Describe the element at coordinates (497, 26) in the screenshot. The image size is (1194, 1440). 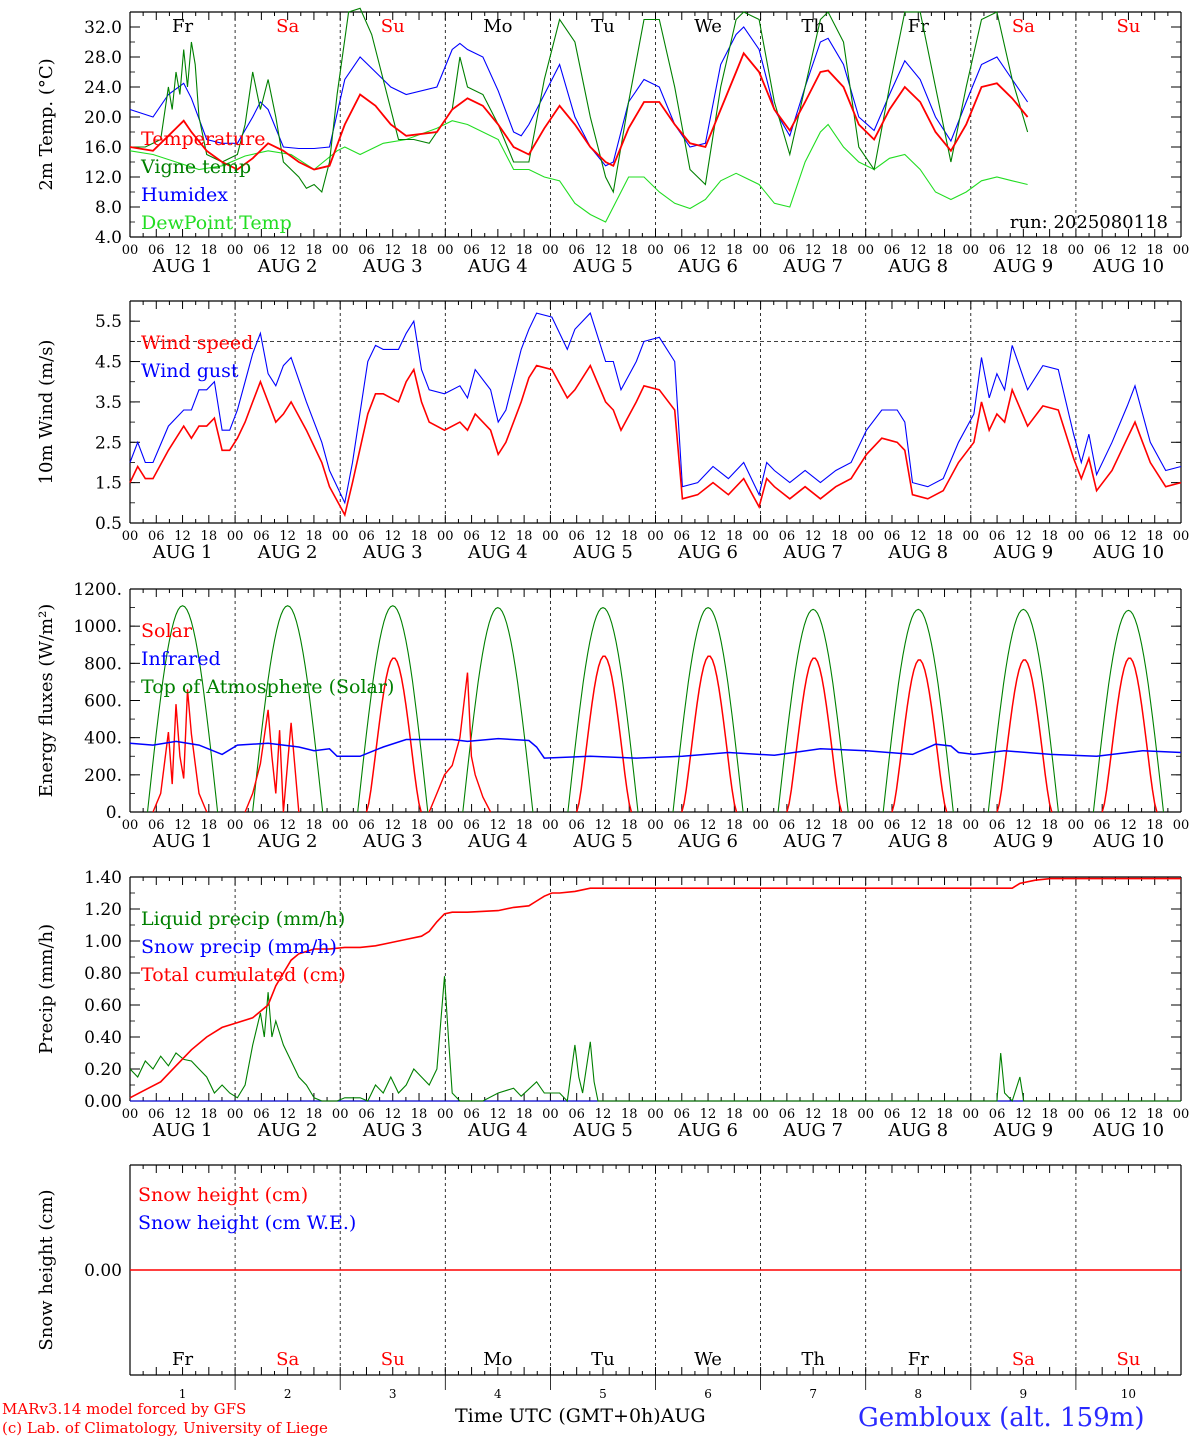
I see `weekday-label-top: Mo` at that location.